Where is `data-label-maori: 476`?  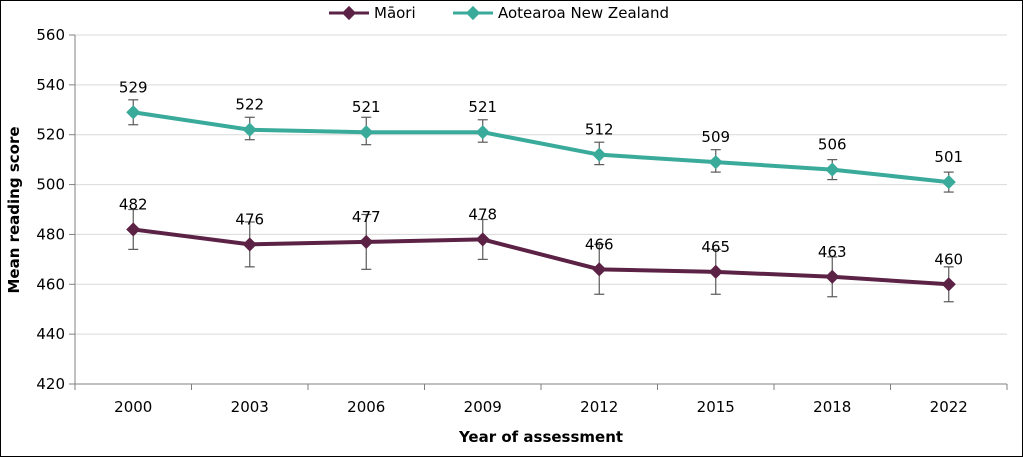 data-label-maori: 476 is located at coordinates (249, 219).